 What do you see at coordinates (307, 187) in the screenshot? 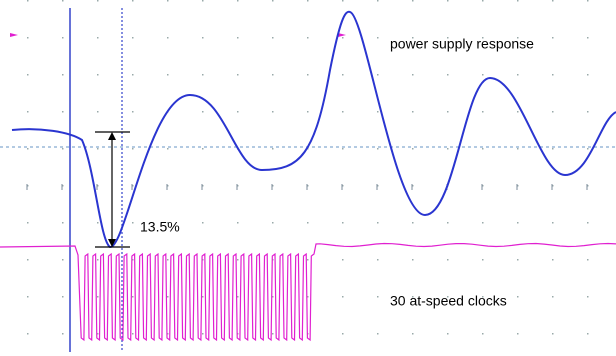
I see `center-ticks` at bounding box center [307, 187].